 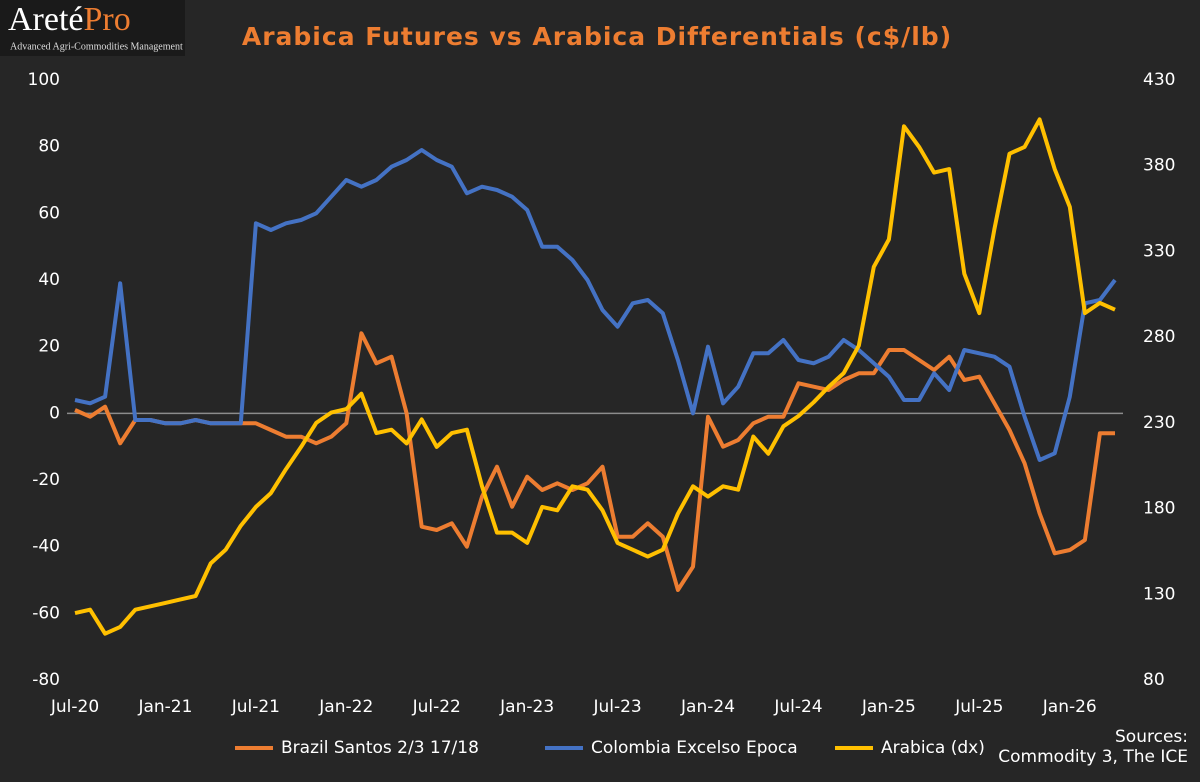 I want to click on x-tick-label: Jan-23, so click(x=526, y=707).